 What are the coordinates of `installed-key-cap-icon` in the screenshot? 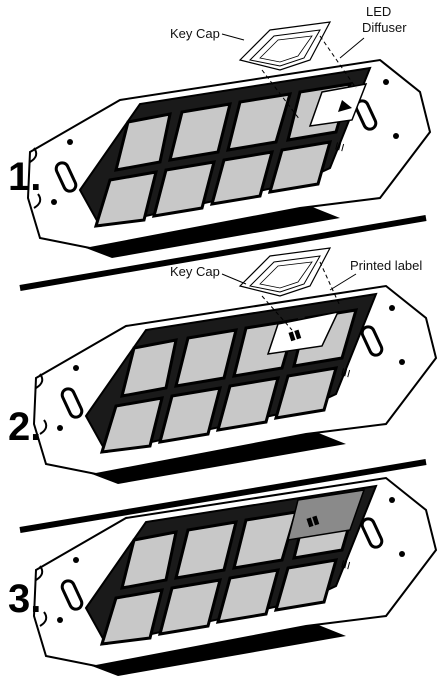 It's located at (326, 515).